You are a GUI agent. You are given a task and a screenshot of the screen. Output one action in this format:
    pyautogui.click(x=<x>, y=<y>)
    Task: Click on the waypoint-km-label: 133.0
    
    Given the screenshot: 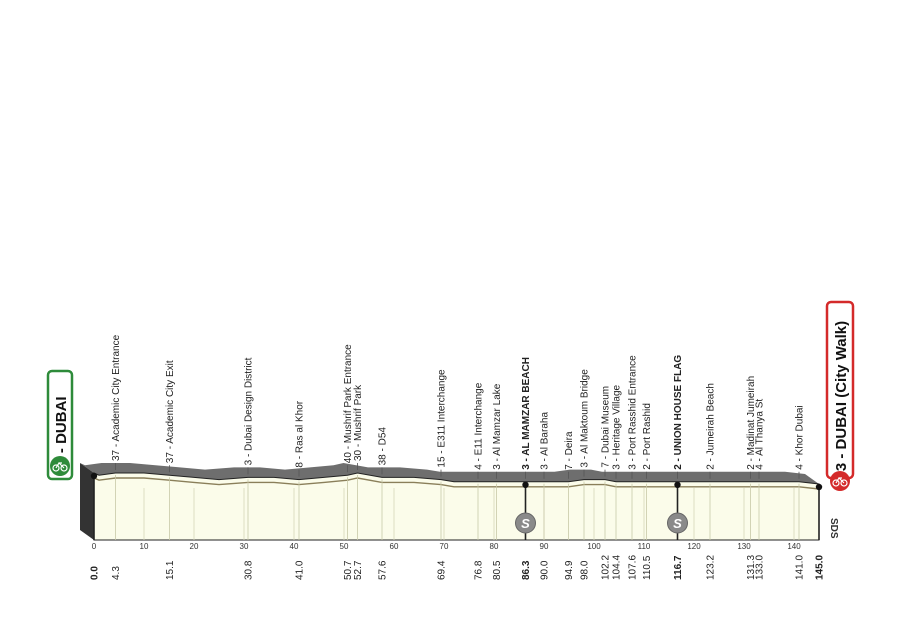 What is the action you would take?
    pyautogui.click(x=760, y=567)
    